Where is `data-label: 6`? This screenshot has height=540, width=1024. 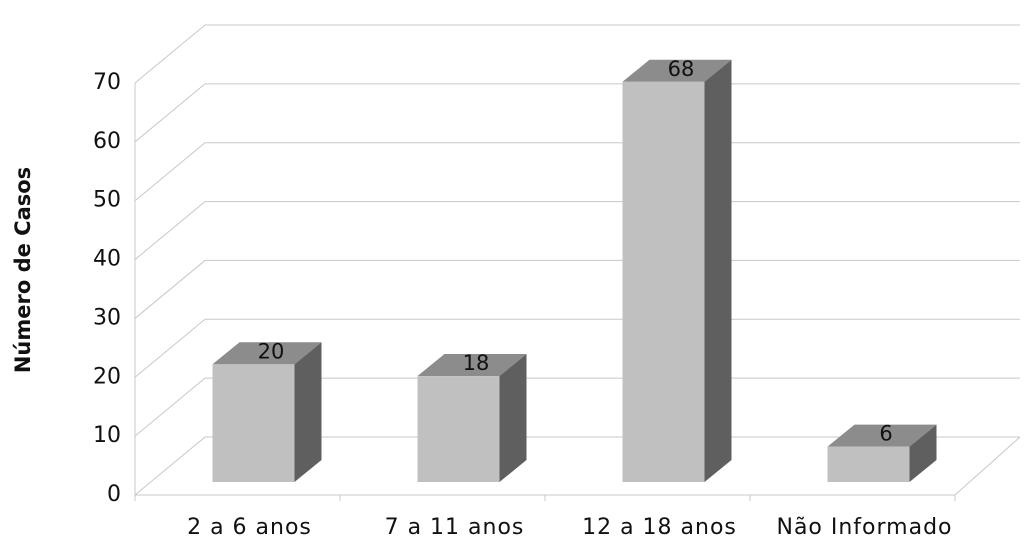 data-label: 6 is located at coordinates (885, 434).